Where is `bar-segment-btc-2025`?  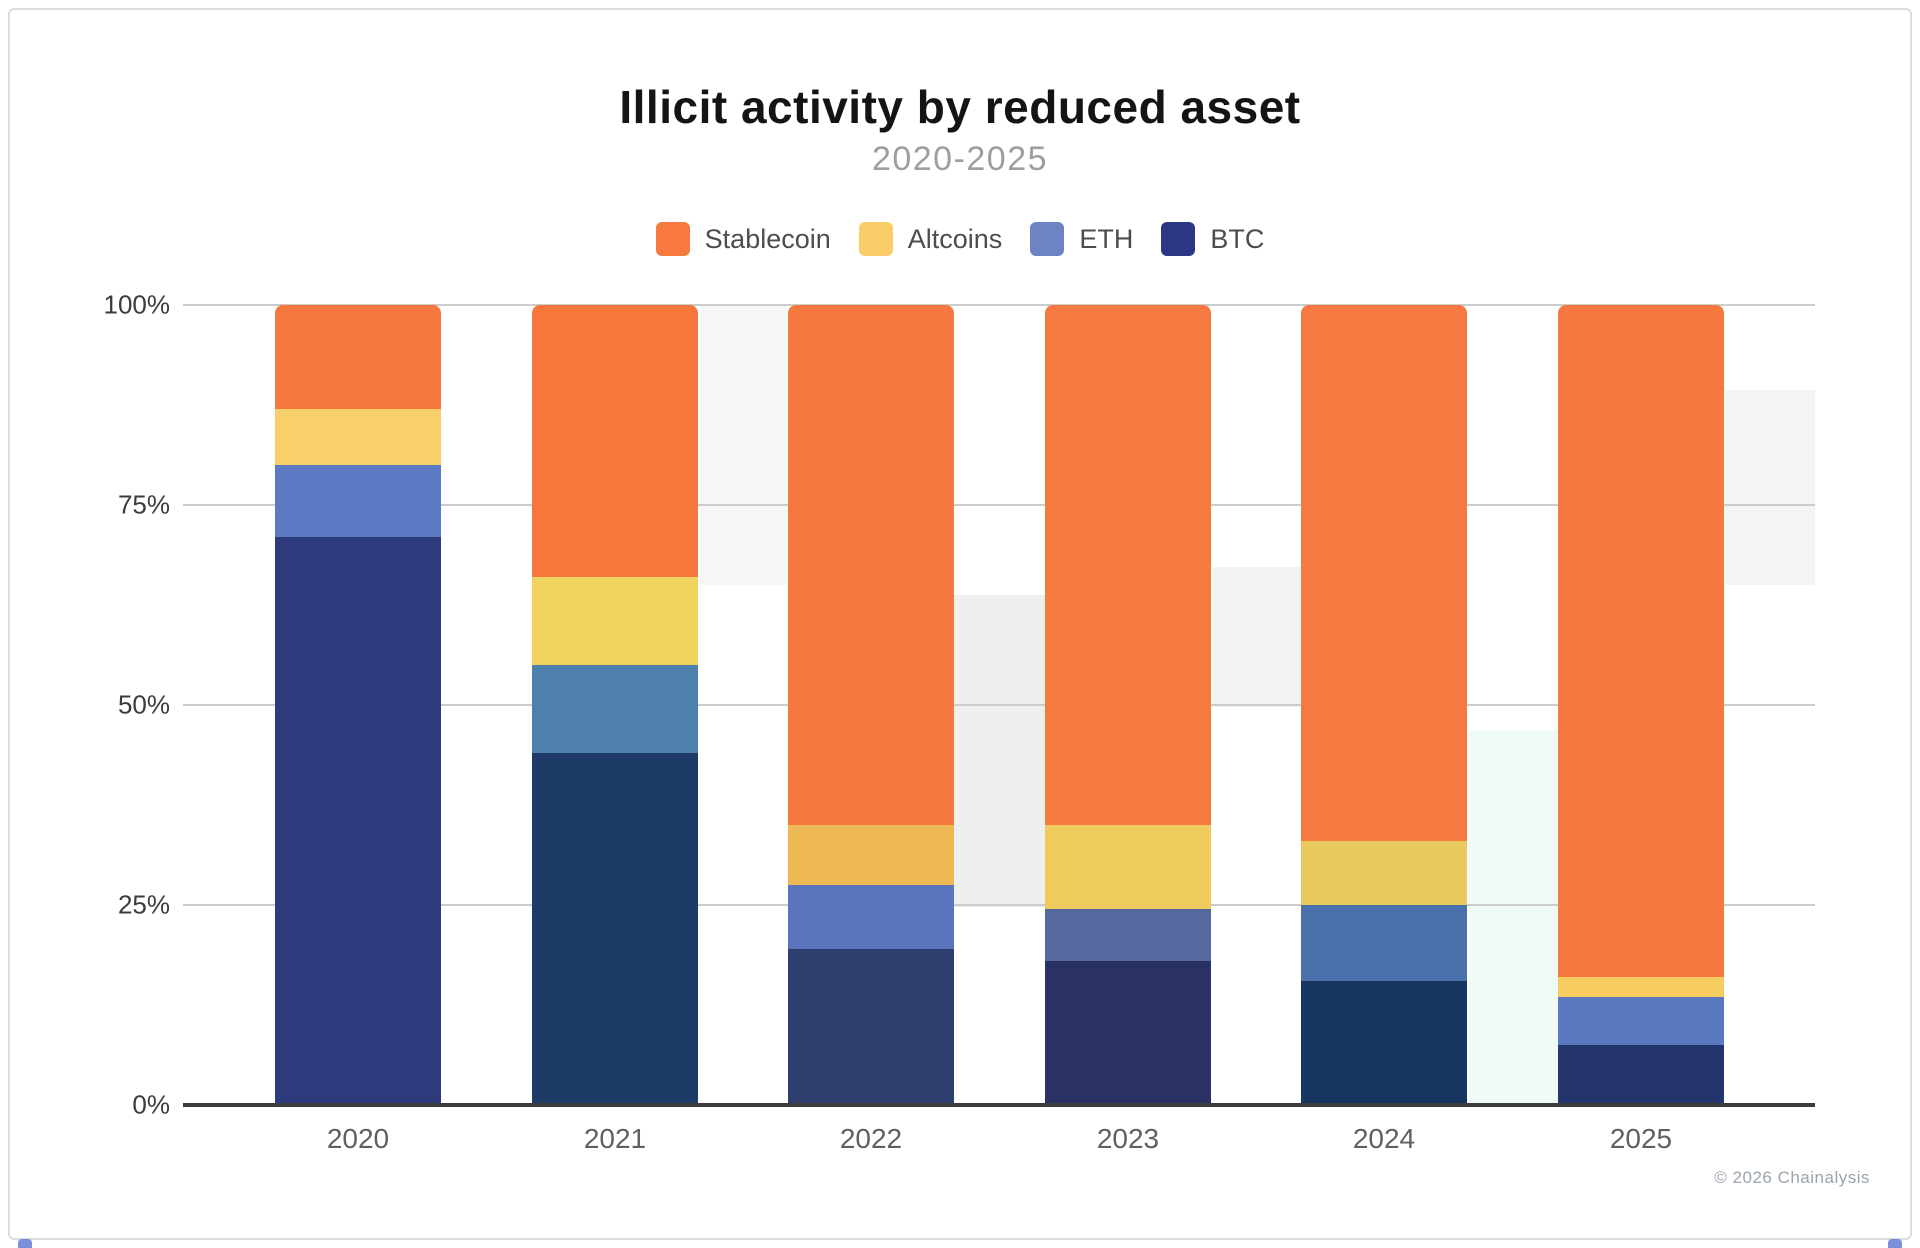
bar-segment-btc-2025 is located at coordinates (1641, 1075).